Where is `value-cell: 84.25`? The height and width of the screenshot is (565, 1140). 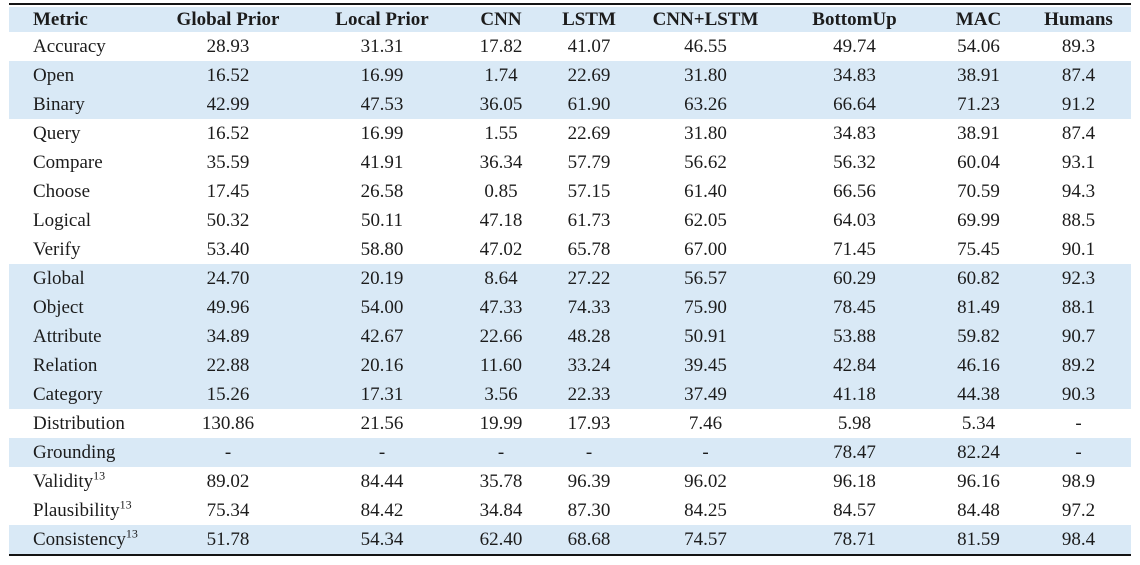 value-cell: 84.25 is located at coordinates (705, 510).